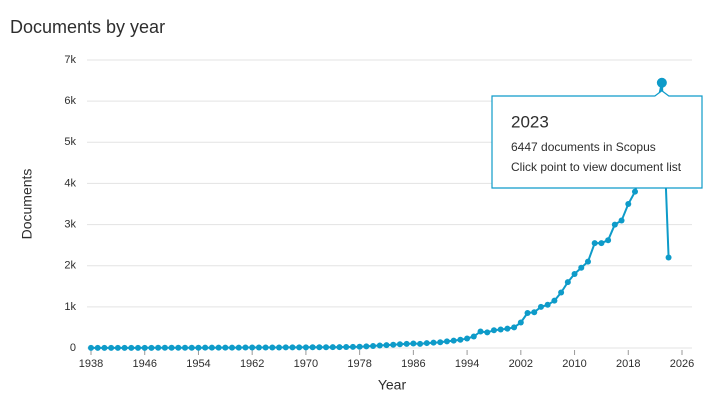 The width and height of the screenshot is (720, 416). I want to click on y-tick-label: 7k, so click(70, 60).